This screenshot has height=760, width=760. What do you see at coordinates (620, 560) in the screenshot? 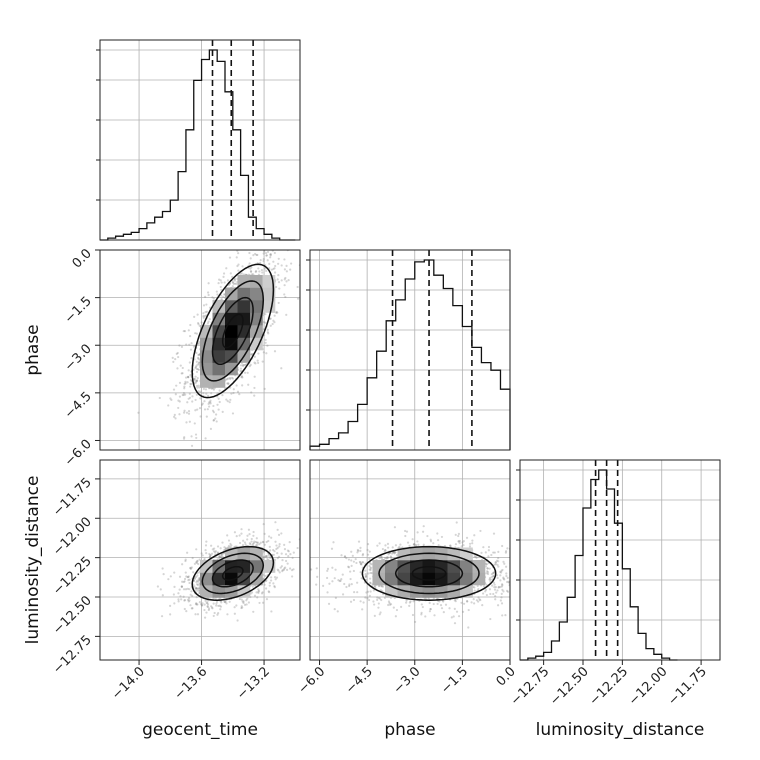
I see `panel-frame` at bounding box center [620, 560].